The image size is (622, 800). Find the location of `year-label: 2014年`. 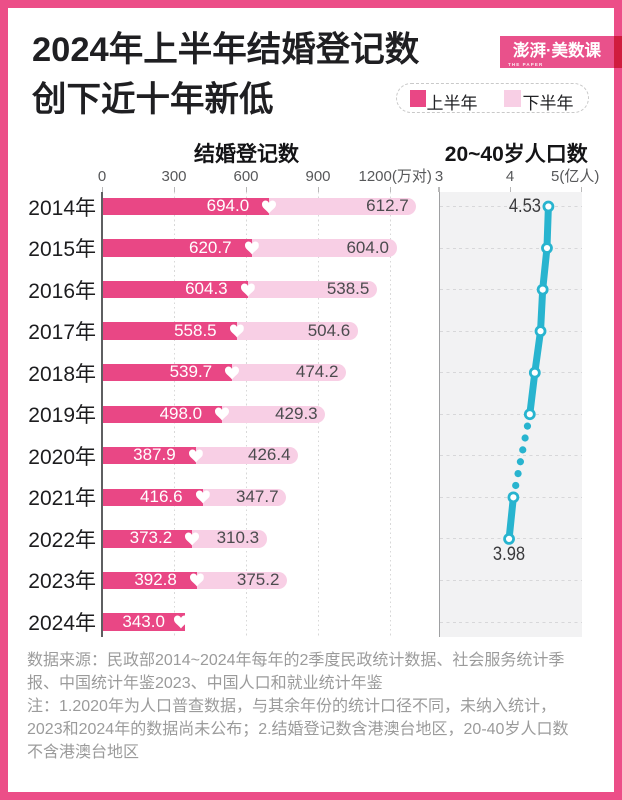

year-label: 2014年 is located at coordinates (62, 208).